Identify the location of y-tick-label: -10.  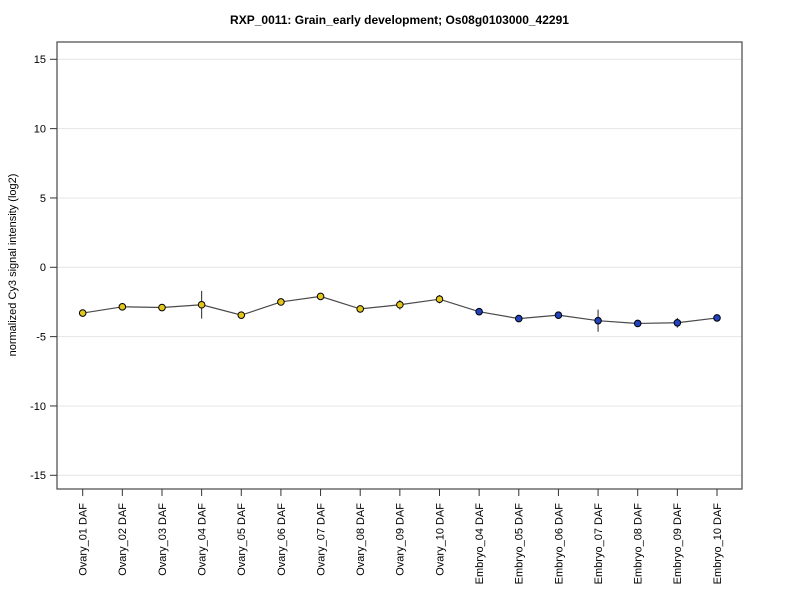
(38, 407).